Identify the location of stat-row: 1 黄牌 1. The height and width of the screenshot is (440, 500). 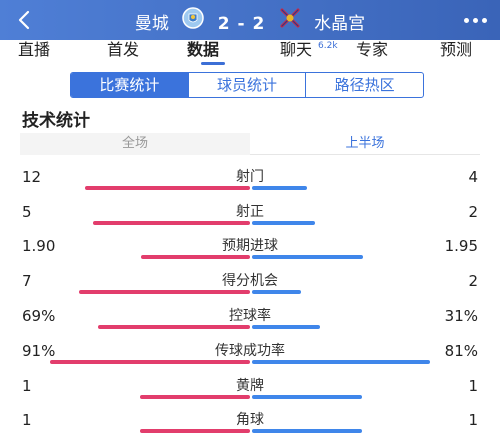
(250, 393).